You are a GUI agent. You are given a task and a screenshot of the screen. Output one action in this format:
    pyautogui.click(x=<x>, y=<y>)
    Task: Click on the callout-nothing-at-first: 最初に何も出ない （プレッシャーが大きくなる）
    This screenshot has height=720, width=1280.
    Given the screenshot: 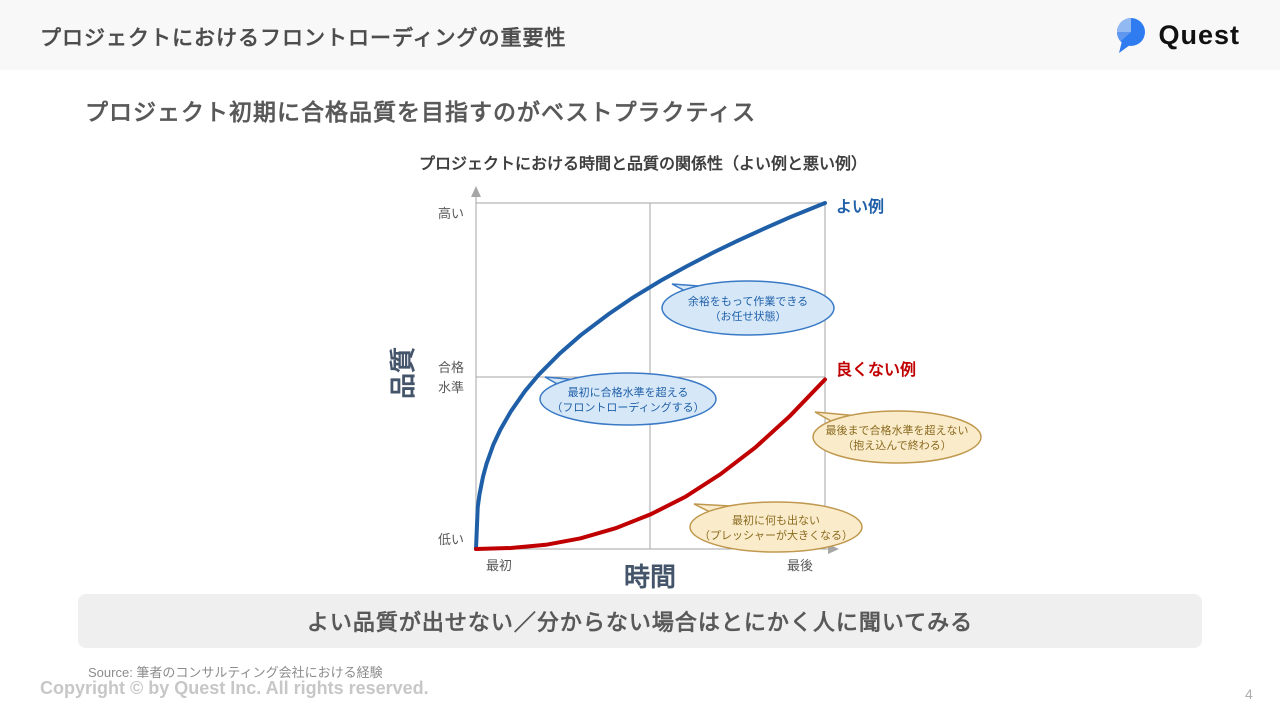 What is the action you would take?
    pyautogui.click(x=776, y=527)
    